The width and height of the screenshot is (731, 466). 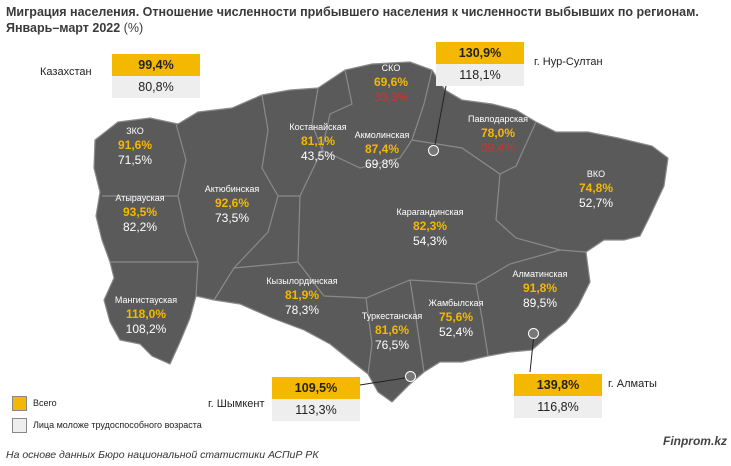 I want to click on region-working-age: 43,5%, so click(x=318, y=156).